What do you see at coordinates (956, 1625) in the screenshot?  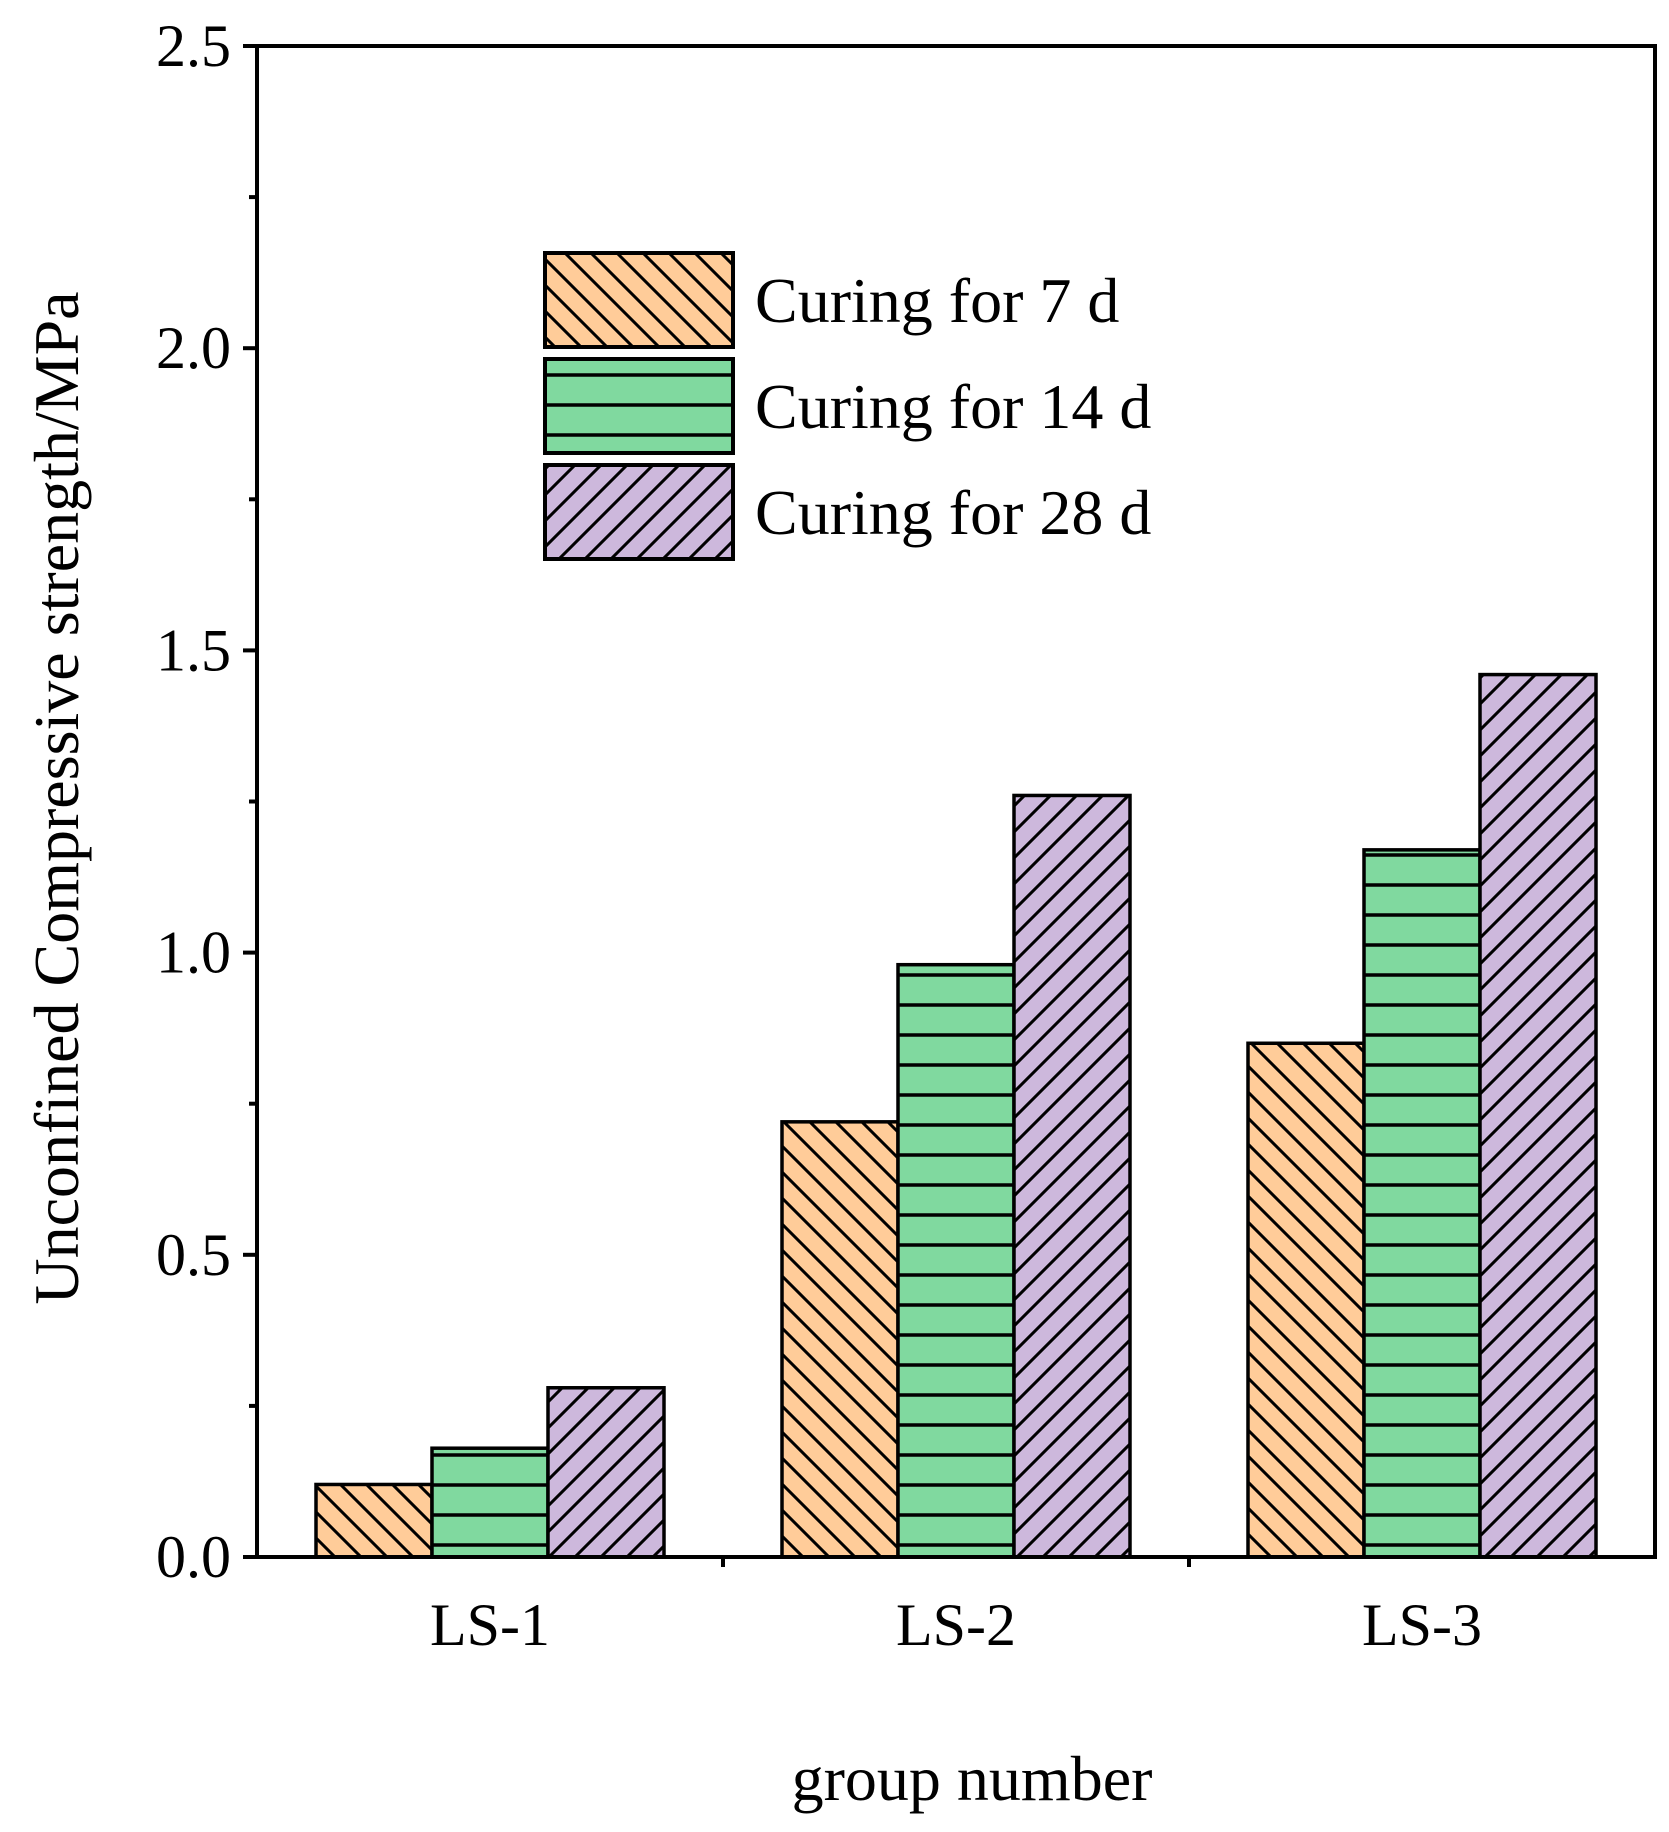 I see `x-tick-label-ls-2: LS-2` at bounding box center [956, 1625].